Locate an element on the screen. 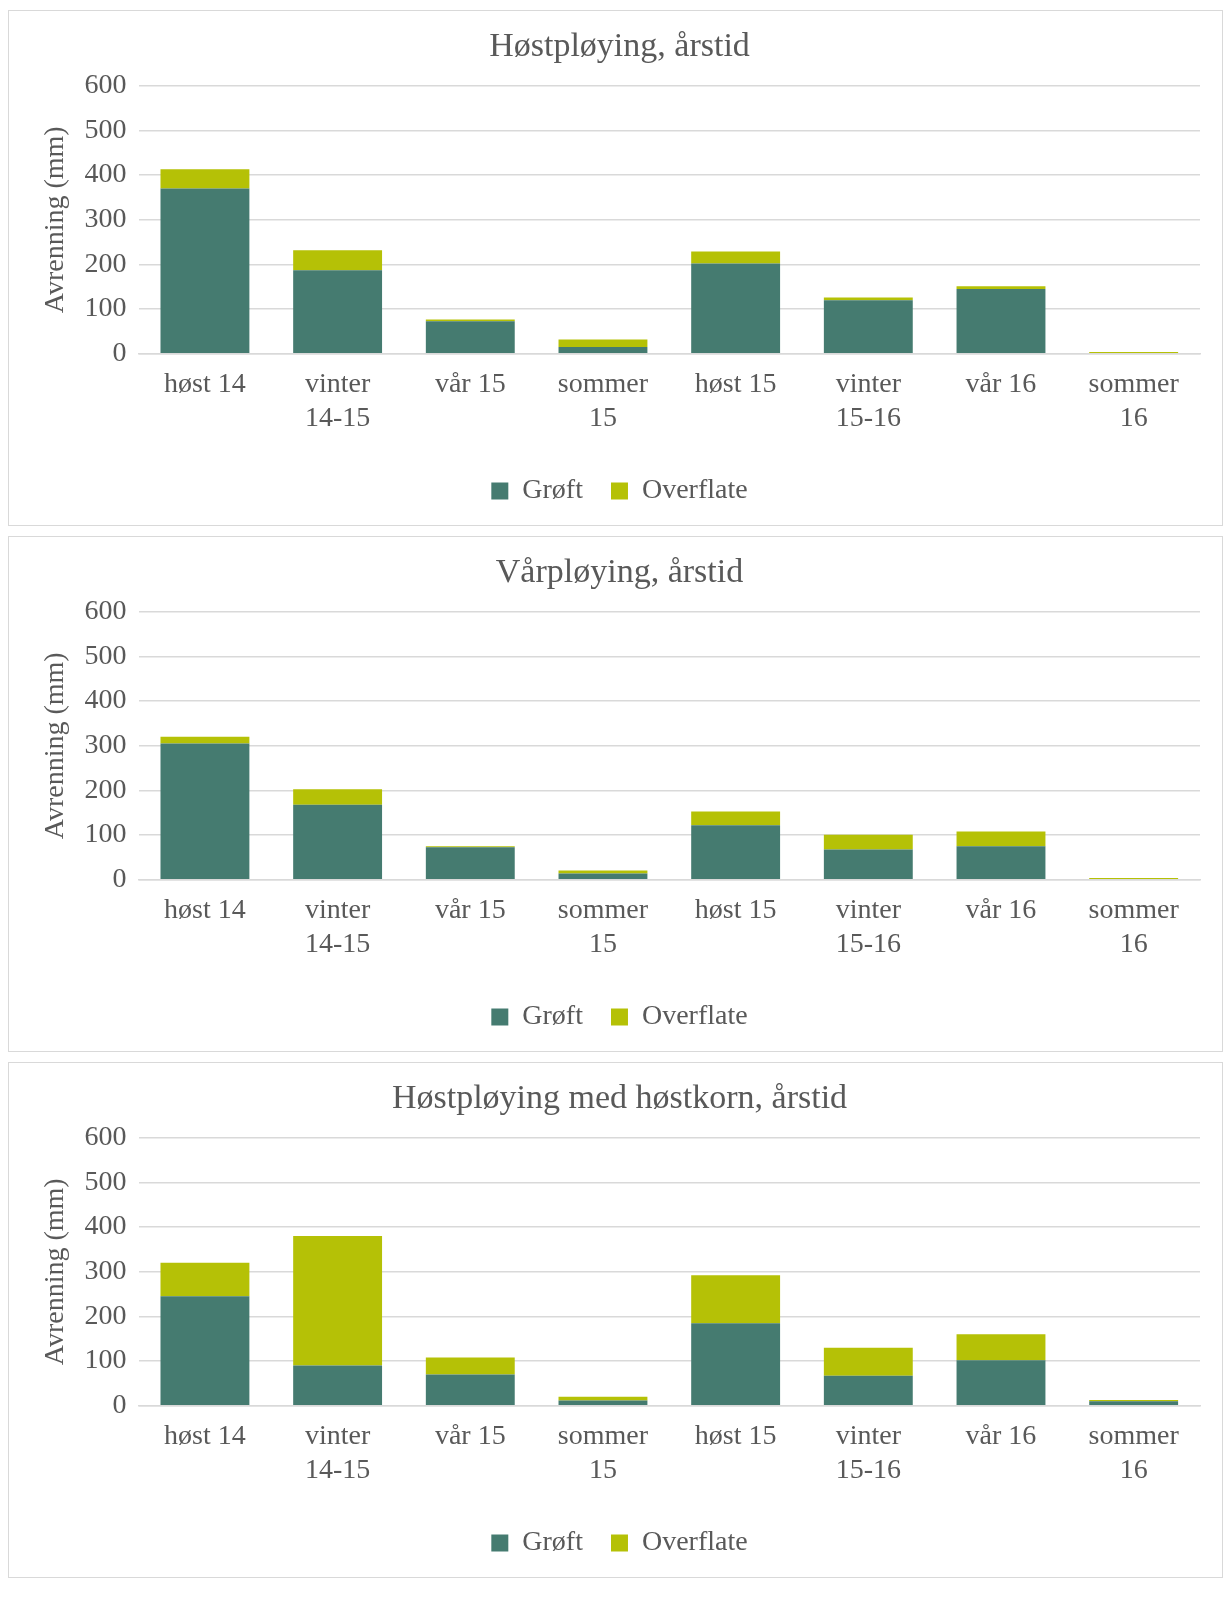 The height and width of the screenshot is (1602, 1225). chart-title: Høstpløying, årstid is located at coordinates (619, 45).